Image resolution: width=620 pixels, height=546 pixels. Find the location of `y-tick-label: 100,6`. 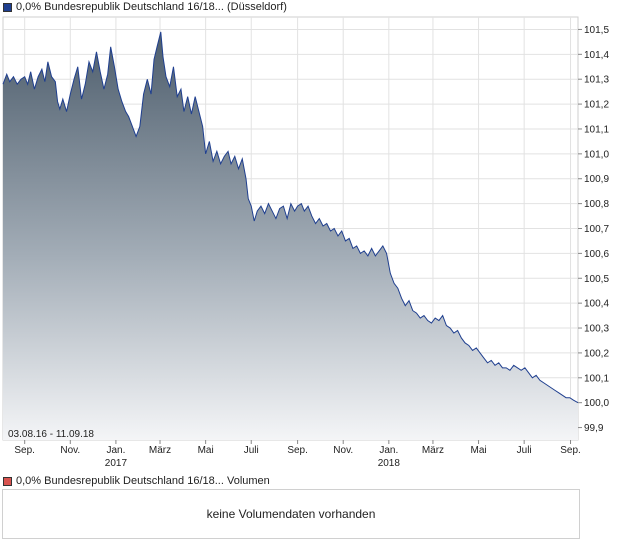

y-tick-label: 100,6 is located at coordinates (596, 254).